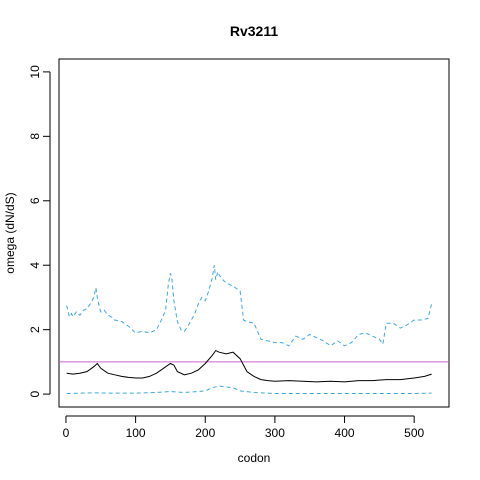  What do you see at coordinates (249, 389) in the screenshot?
I see `lower-bound-series-line` at bounding box center [249, 389].